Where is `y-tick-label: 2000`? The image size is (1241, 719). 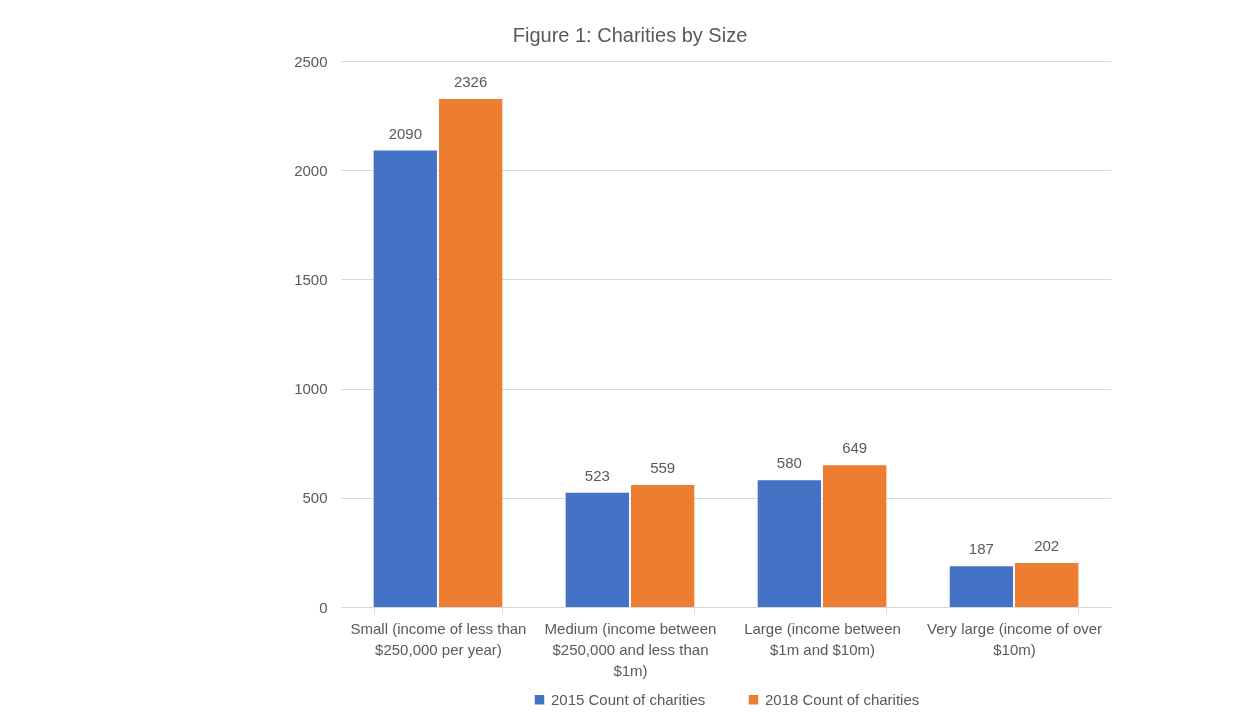 y-tick-label: 2000 is located at coordinates (311, 170).